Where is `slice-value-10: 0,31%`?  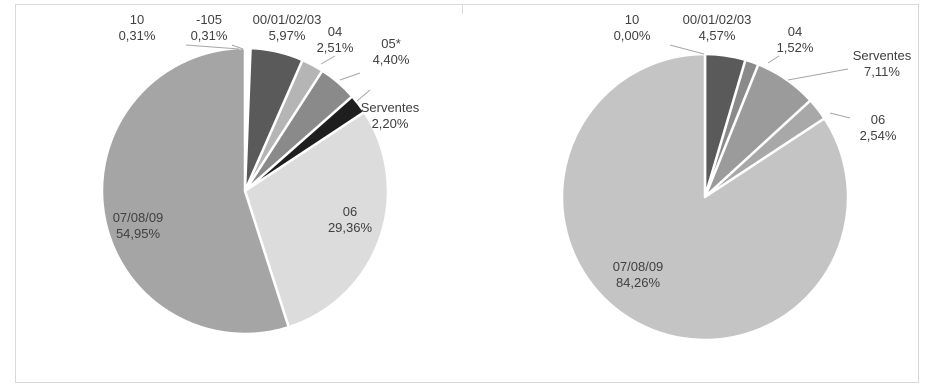
slice-value-10: 0,31% is located at coordinates (137, 35).